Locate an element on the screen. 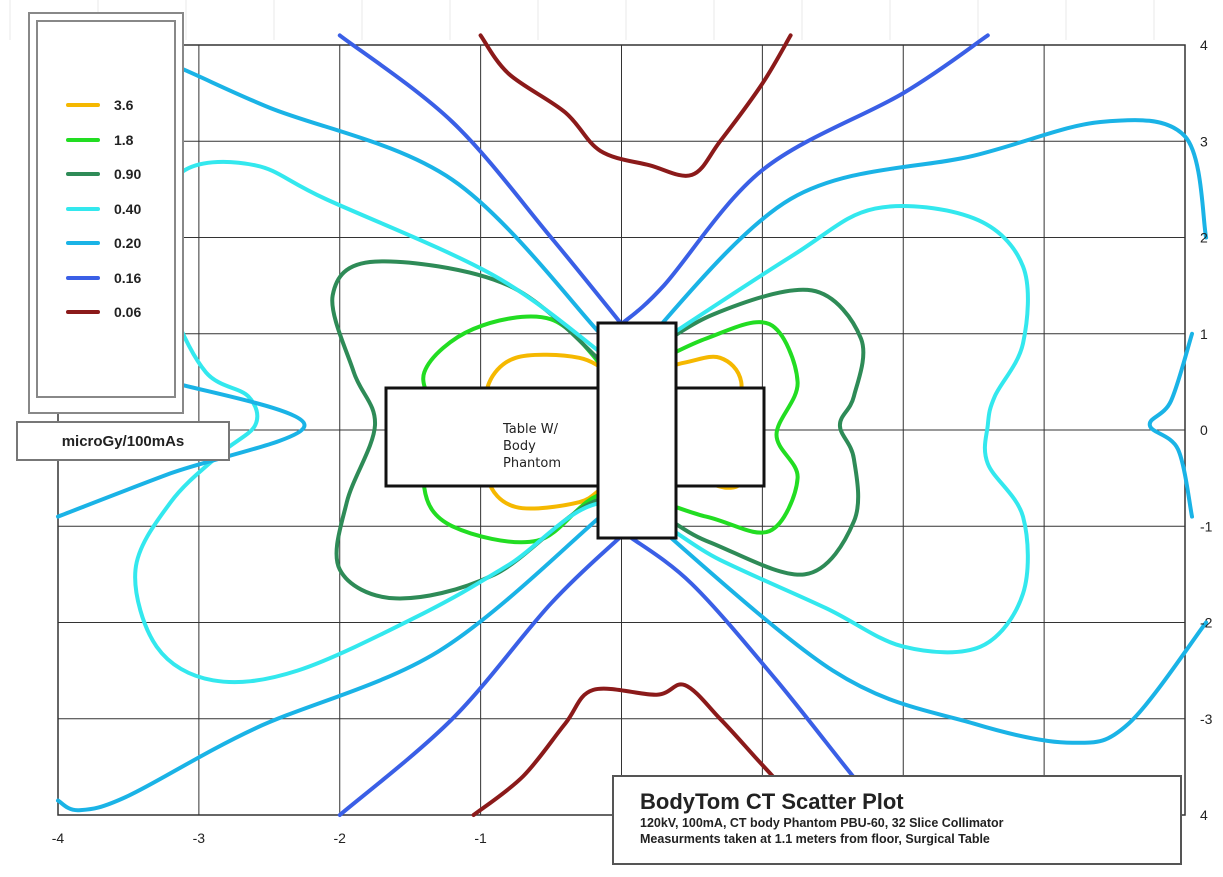  x-tick-label: -1 is located at coordinates (480, 838).